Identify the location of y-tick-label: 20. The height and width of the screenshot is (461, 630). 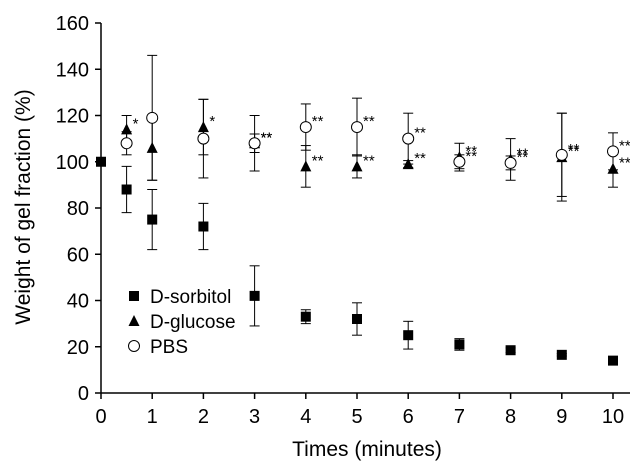
(78, 348).